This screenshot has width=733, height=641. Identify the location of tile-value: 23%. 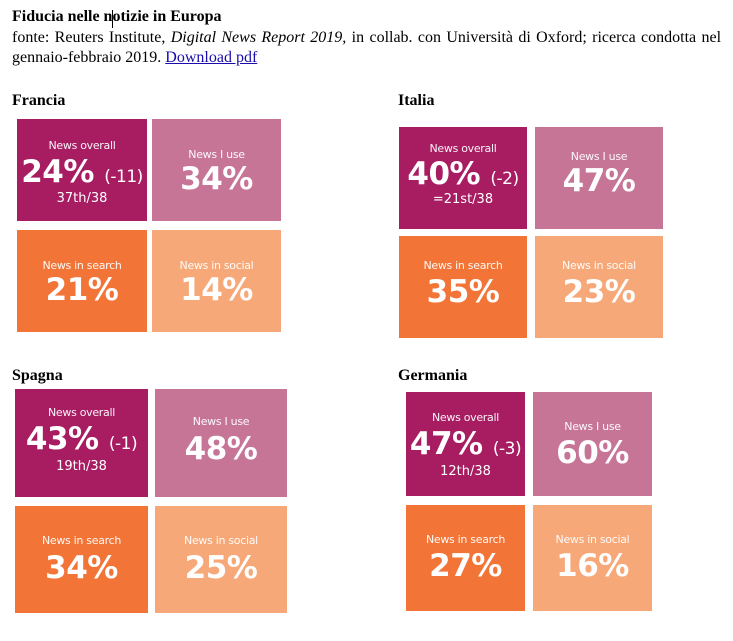
(599, 292).